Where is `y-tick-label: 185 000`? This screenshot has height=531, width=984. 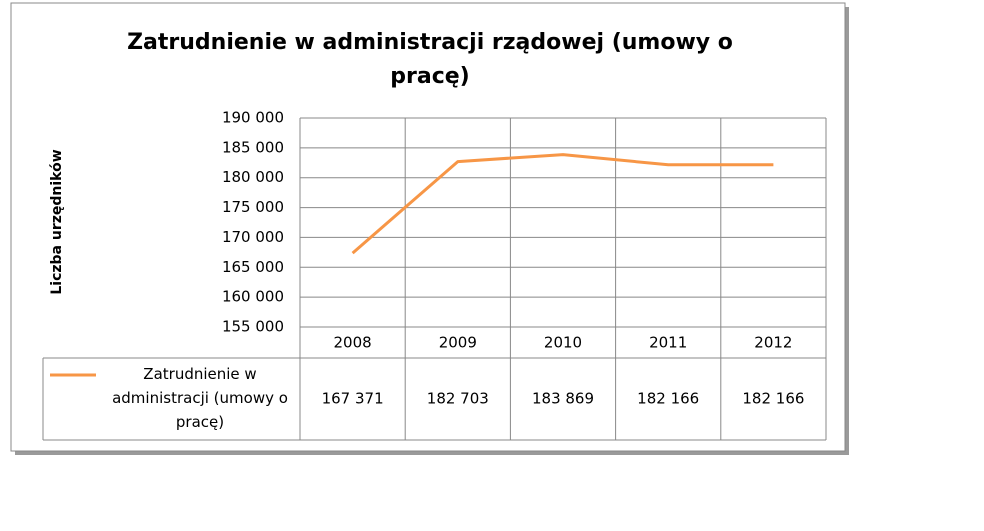 y-tick-label: 185 000 is located at coordinates (253, 147).